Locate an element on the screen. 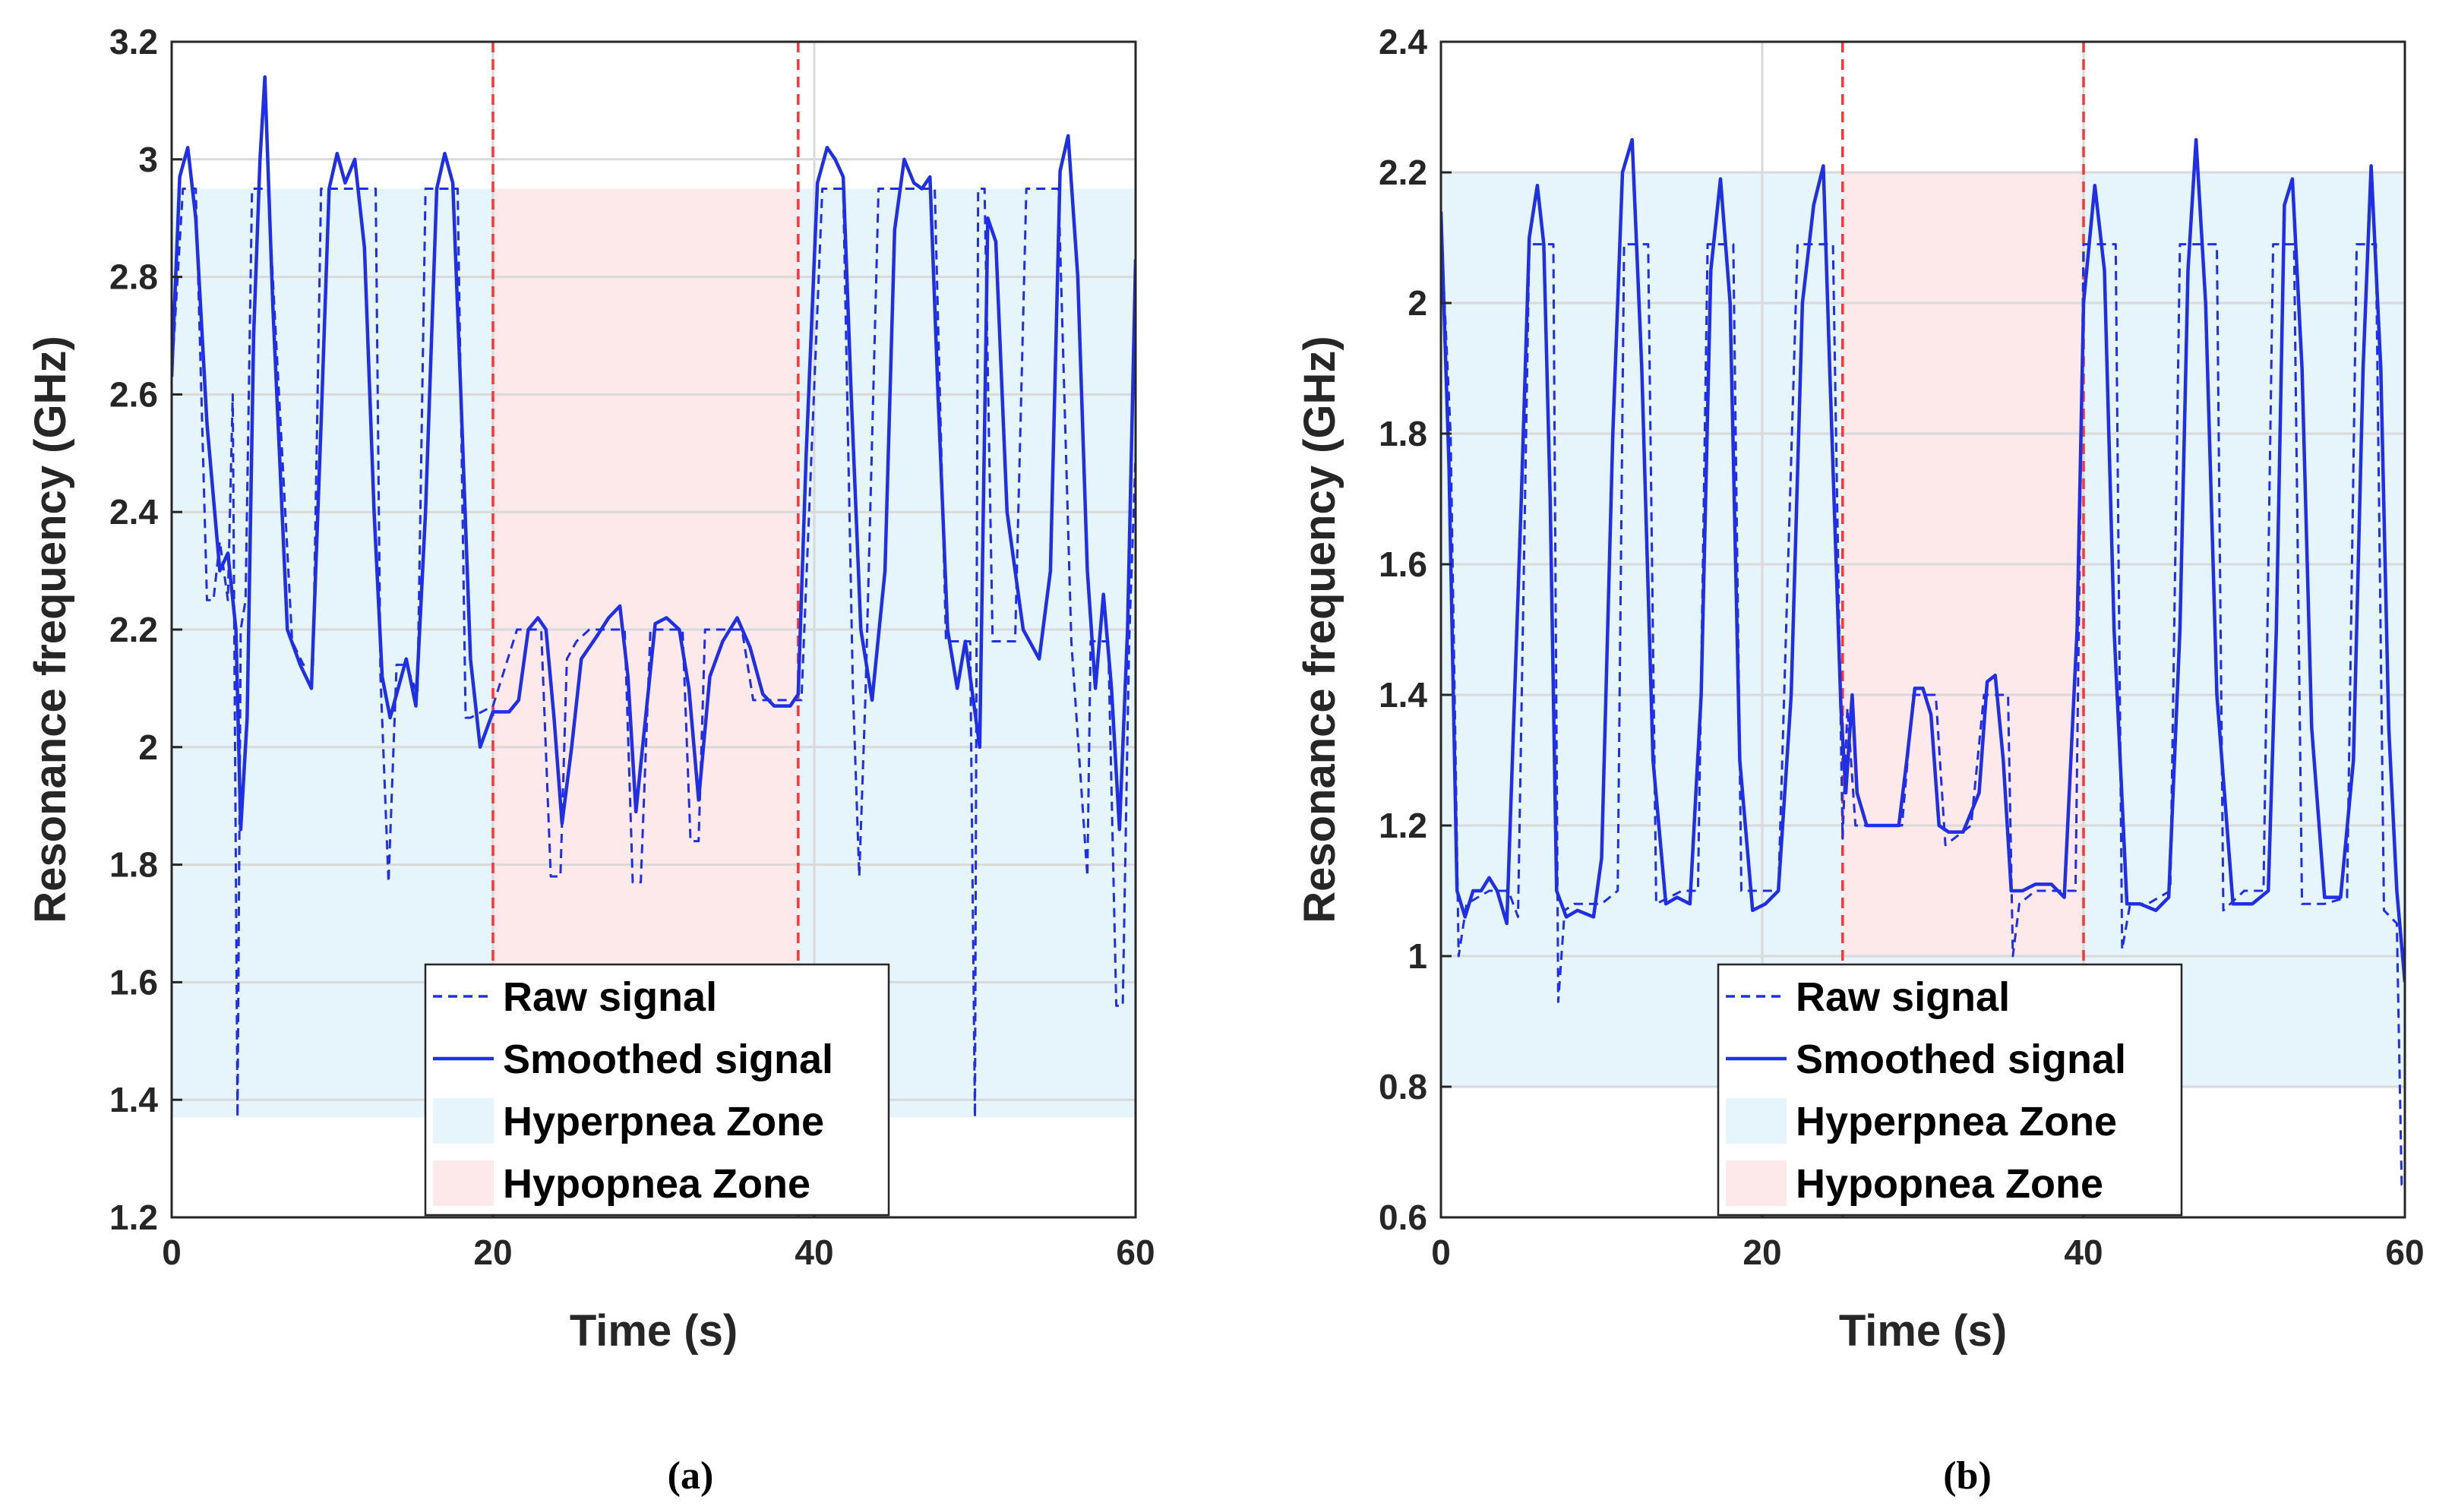  chart-a-ytick-label: 2.4 is located at coordinates (133, 512).